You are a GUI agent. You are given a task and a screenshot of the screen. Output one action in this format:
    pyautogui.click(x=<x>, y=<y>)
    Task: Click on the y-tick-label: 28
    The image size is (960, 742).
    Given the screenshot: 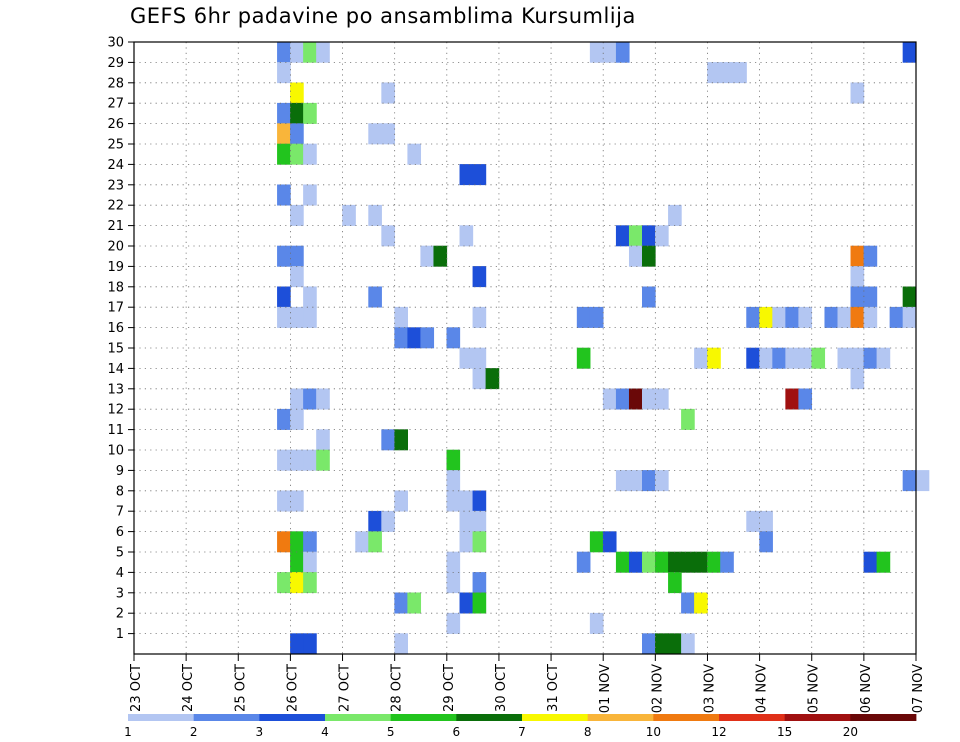 What is the action you would take?
    pyautogui.click(x=115, y=83)
    